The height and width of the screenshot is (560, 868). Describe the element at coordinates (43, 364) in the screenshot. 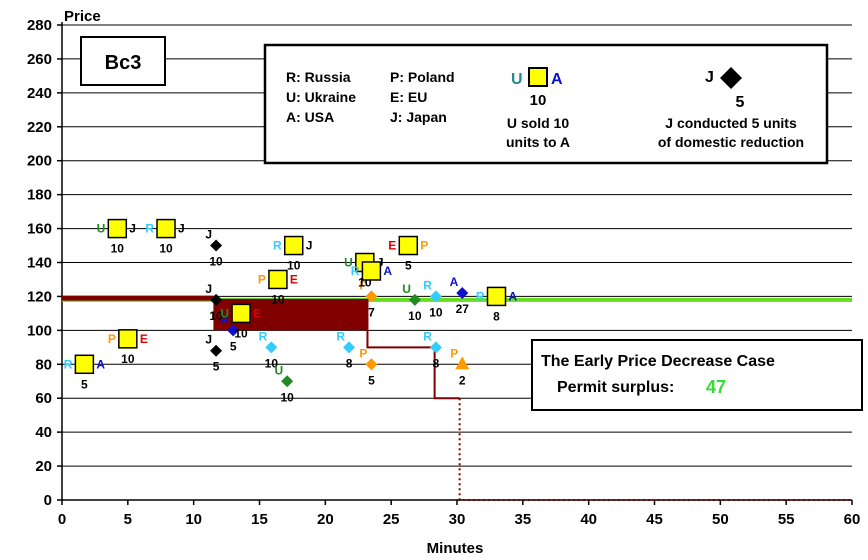

I see `y-tick-label: 80` at that location.